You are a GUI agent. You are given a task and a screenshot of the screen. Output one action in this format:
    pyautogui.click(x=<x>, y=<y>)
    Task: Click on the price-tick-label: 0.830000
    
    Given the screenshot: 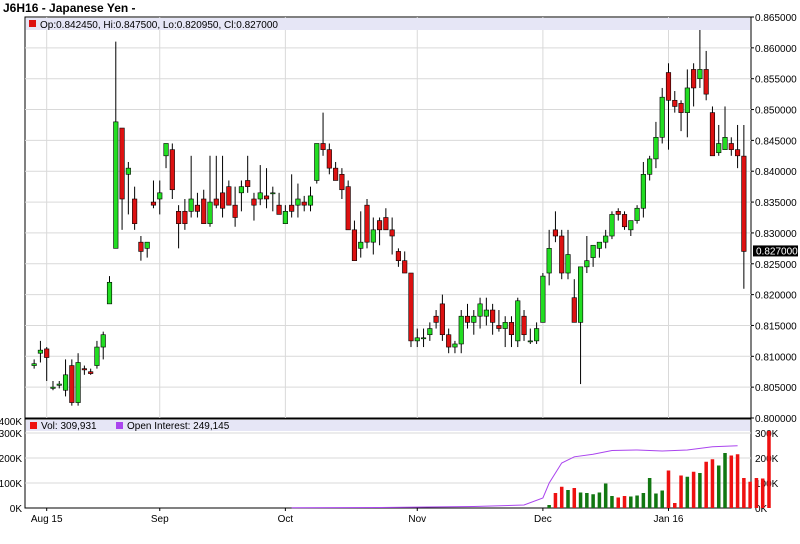 What is the action you would take?
    pyautogui.click(x=776, y=234)
    